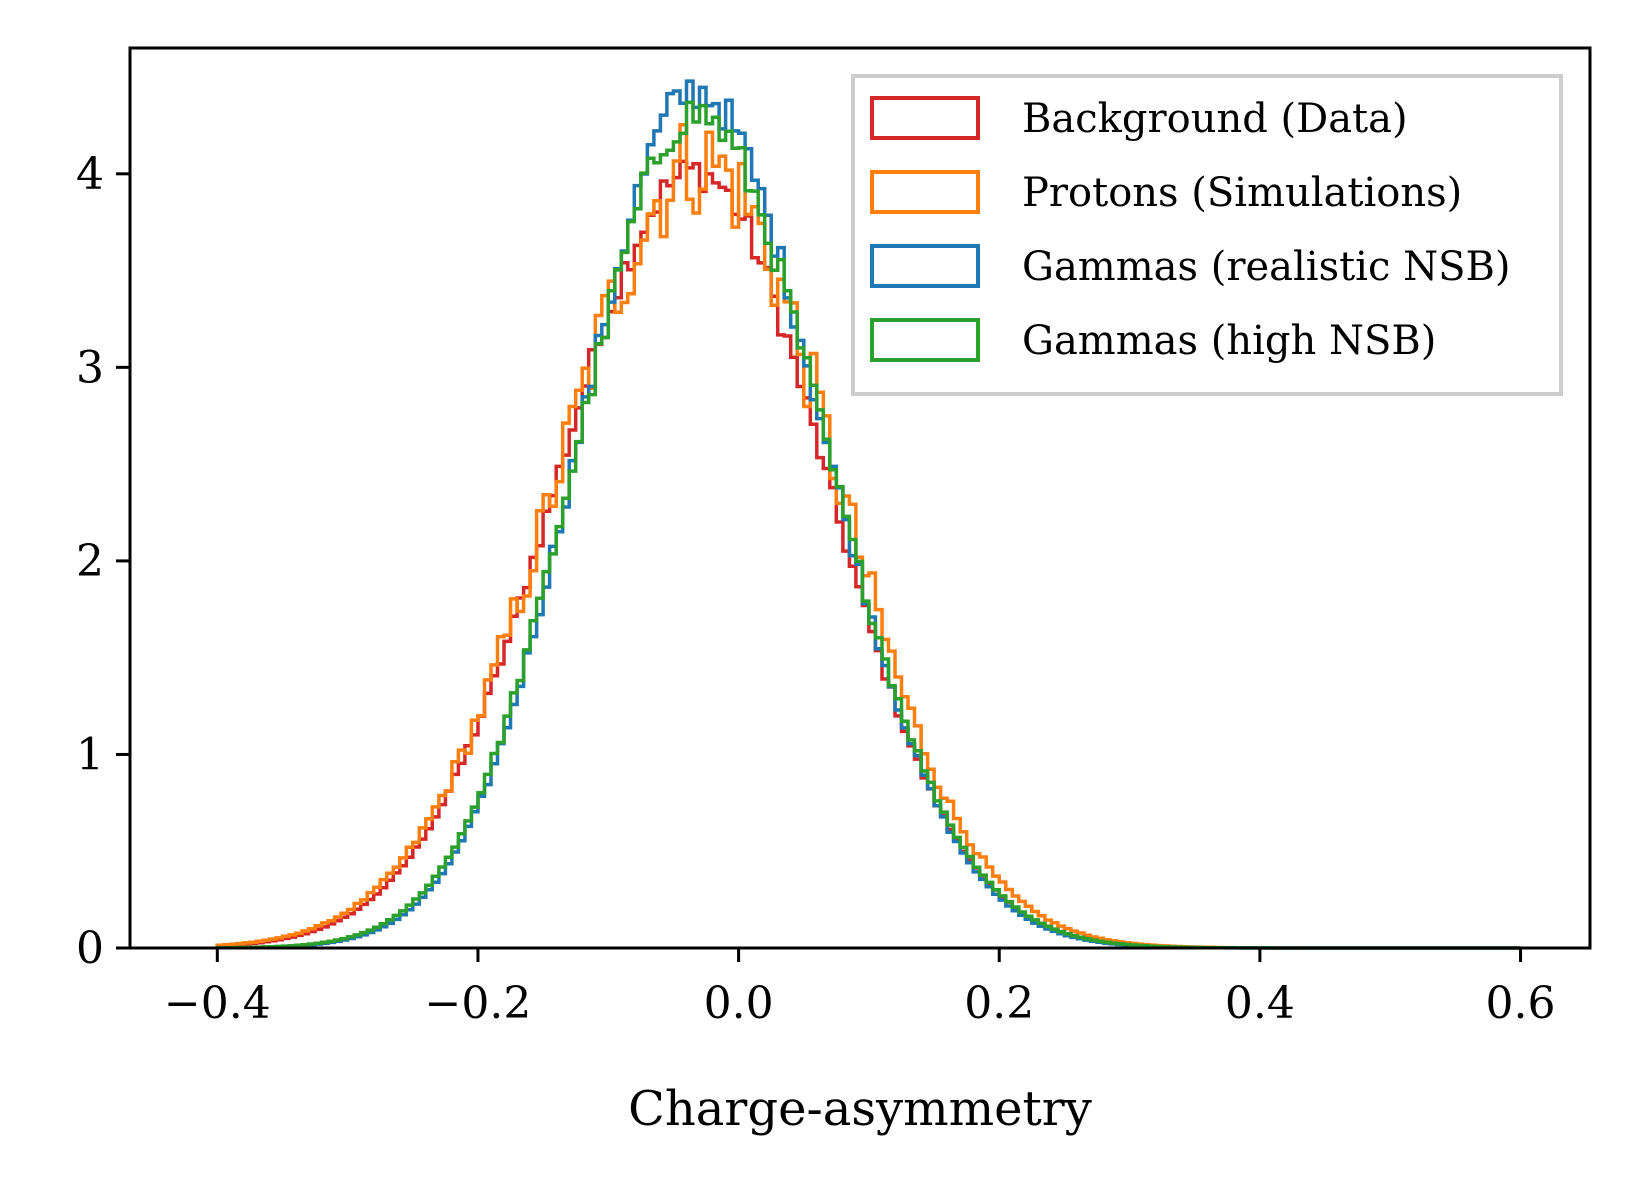 The height and width of the screenshot is (1183, 1627). What do you see at coordinates (999, 1003) in the screenshot?
I see `x-tick-label-3: 0.2` at bounding box center [999, 1003].